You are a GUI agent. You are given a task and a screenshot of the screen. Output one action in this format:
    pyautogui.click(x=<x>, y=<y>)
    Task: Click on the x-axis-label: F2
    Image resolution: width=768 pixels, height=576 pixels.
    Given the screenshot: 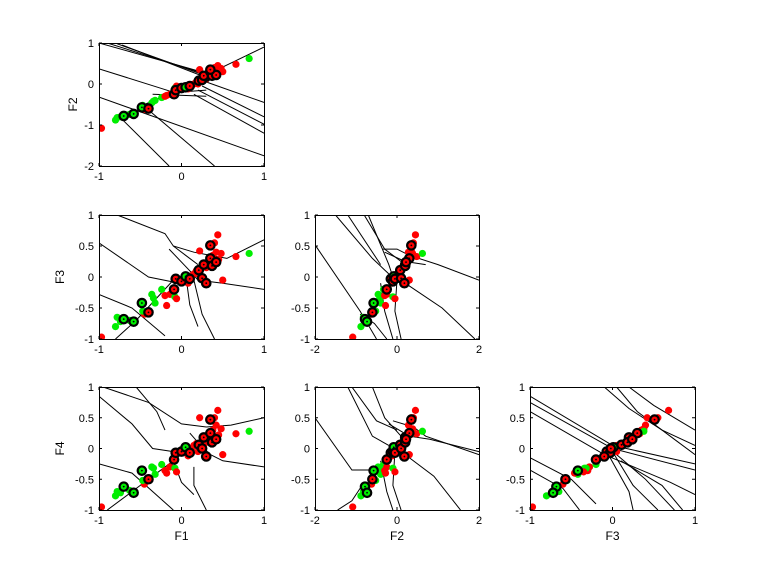 What is the action you would take?
    pyautogui.click(x=397, y=536)
    